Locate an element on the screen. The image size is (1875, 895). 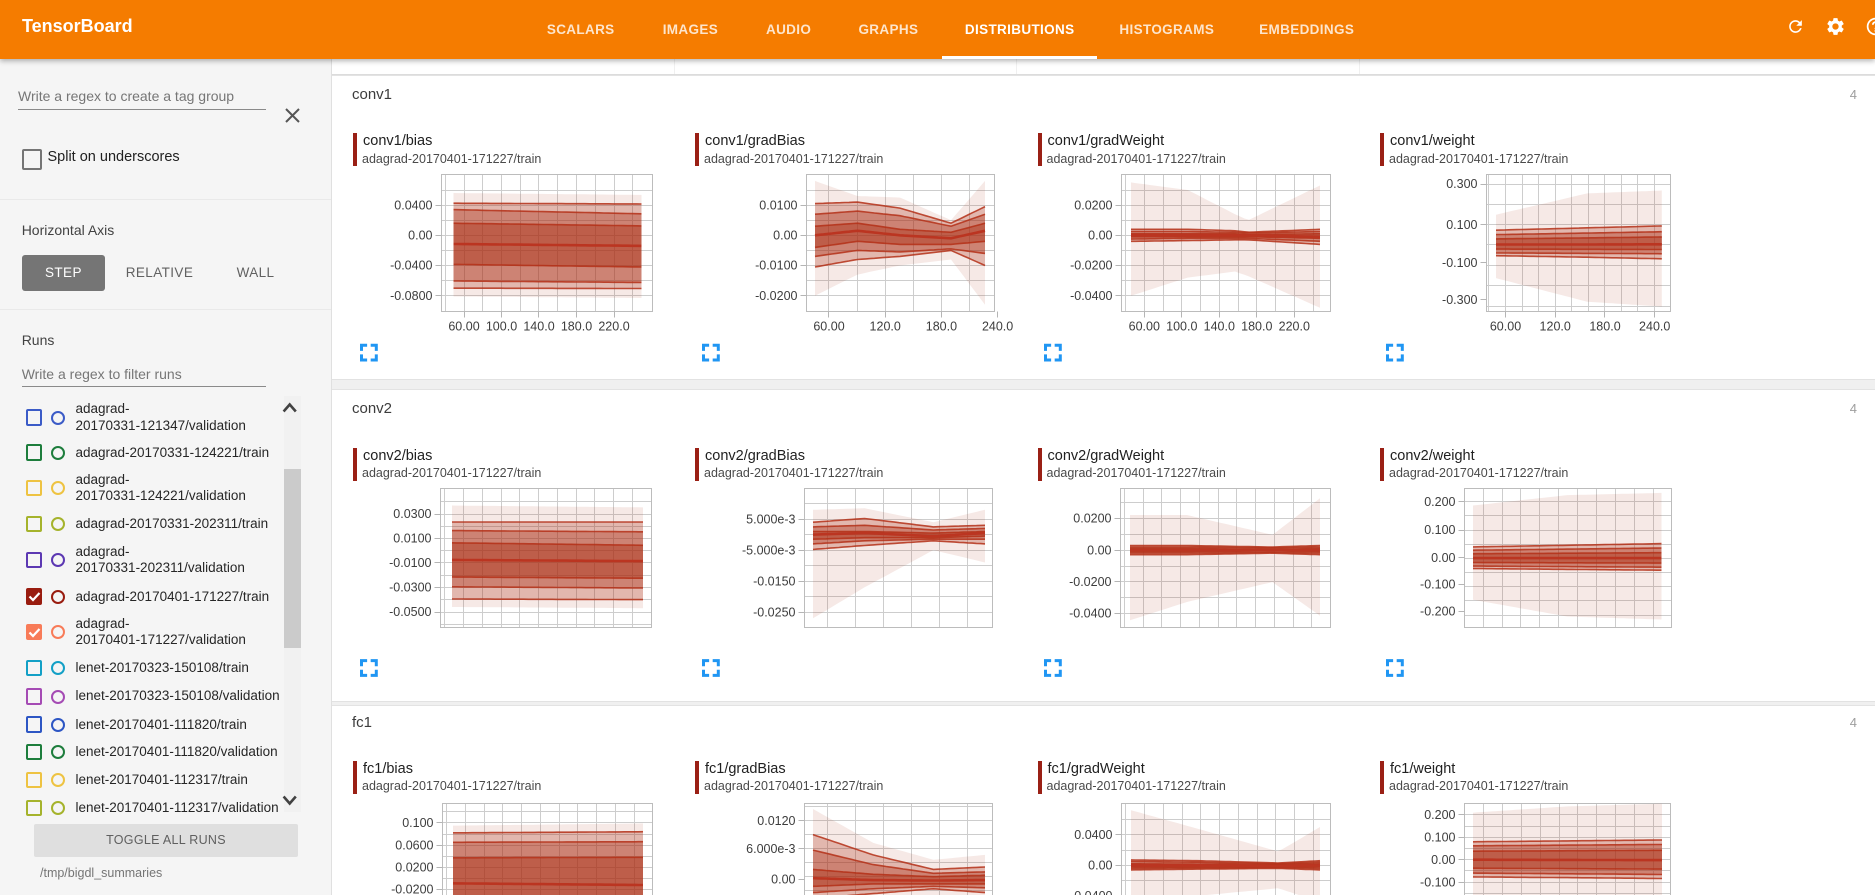
svg-text: 0.300 is located at coordinates (1461, 184).